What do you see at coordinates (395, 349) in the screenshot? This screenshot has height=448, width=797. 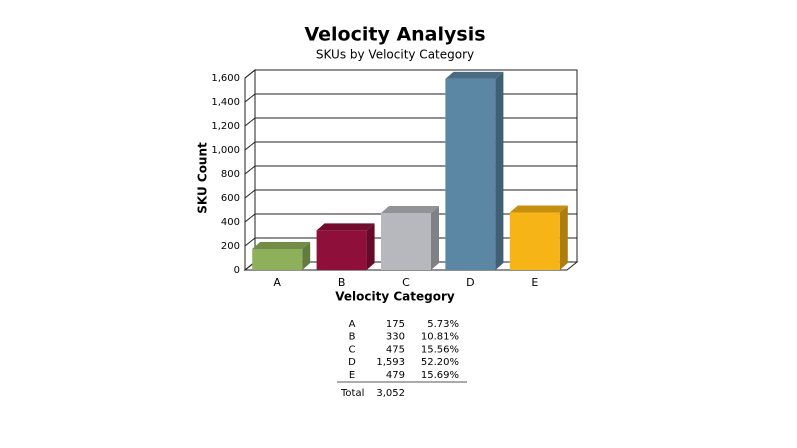 I see `table-count: 475` at bounding box center [395, 349].